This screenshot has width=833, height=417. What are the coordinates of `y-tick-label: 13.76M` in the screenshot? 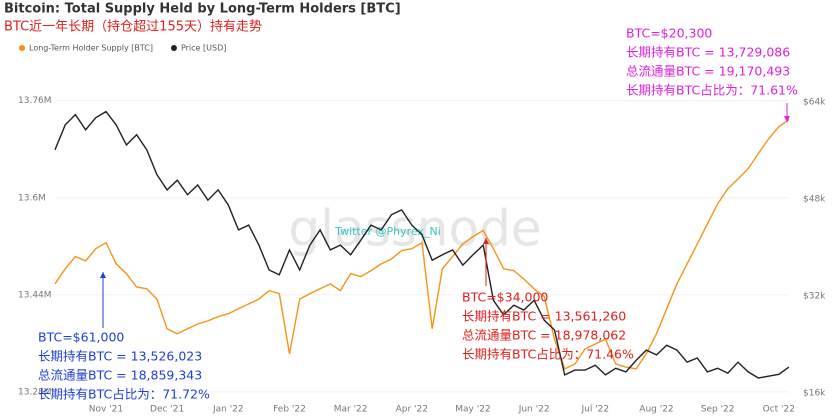 It's located at (35, 101).